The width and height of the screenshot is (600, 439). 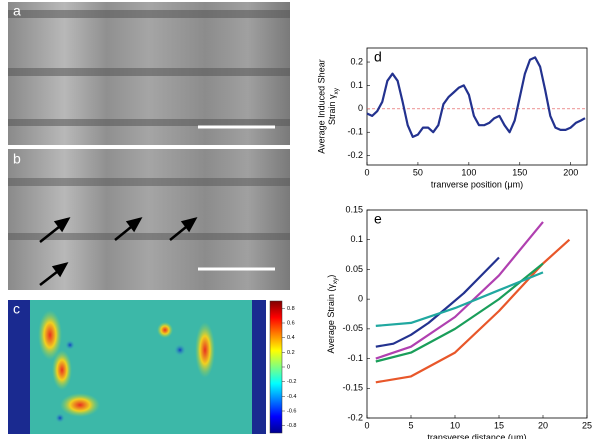 What do you see at coordinates (476, 435) in the screenshot?
I see `x-axis-label: transverse distance (μm)` at bounding box center [476, 435].